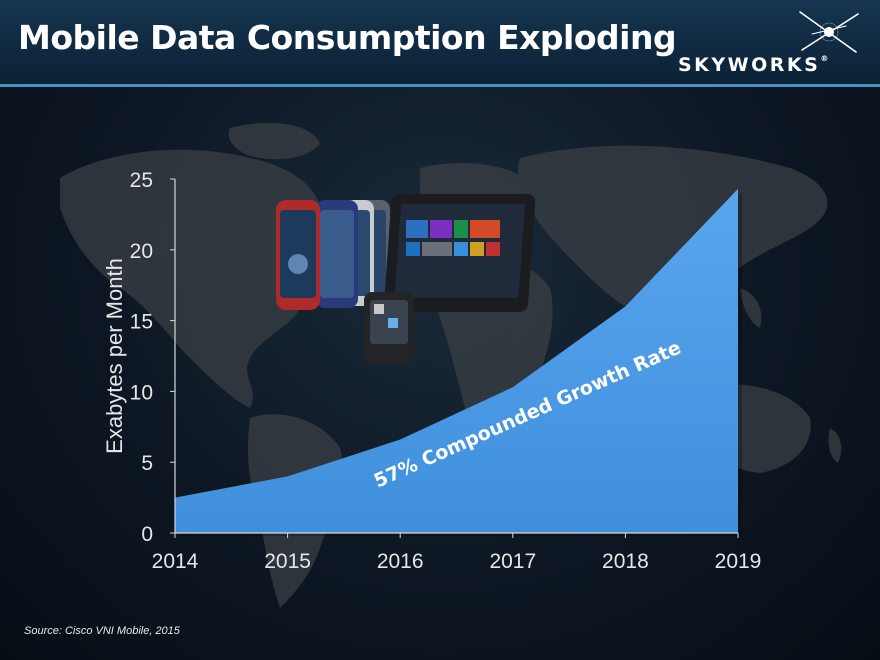  I want to click on y-tick-label: 15, so click(141, 322).